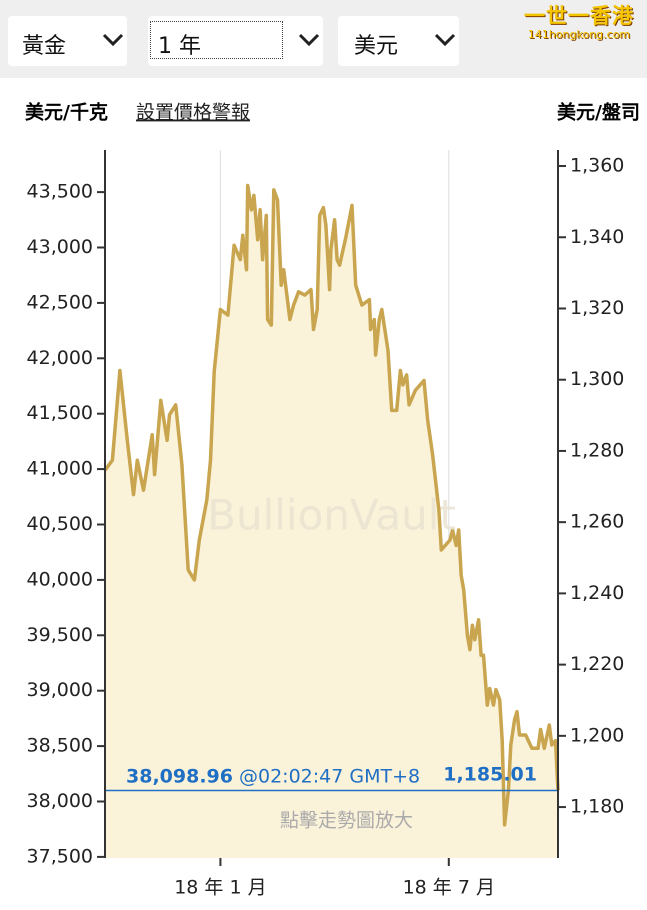 The image size is (647, 910). I want to click on y2-axis-unit: 美元/盤司, so click(598, 112).